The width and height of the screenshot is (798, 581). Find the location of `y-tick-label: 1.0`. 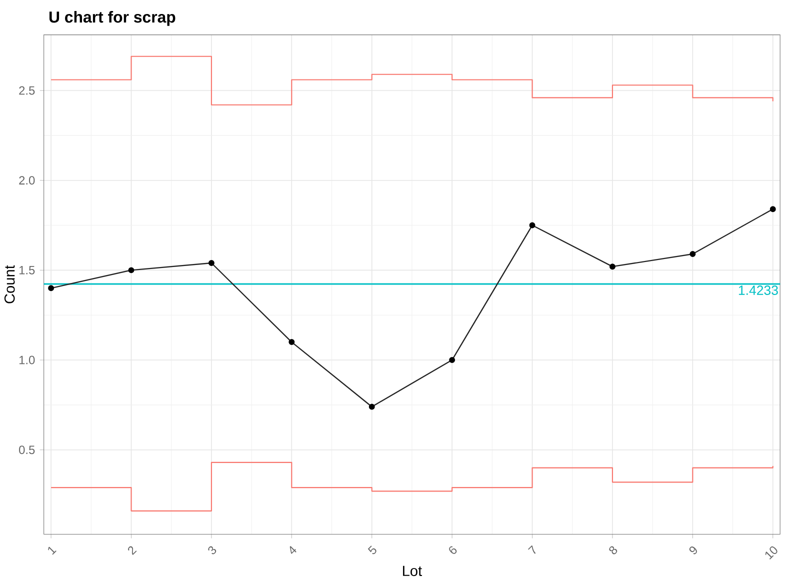

y-tick-label: 1.0 is located at coordinates (27, 360).